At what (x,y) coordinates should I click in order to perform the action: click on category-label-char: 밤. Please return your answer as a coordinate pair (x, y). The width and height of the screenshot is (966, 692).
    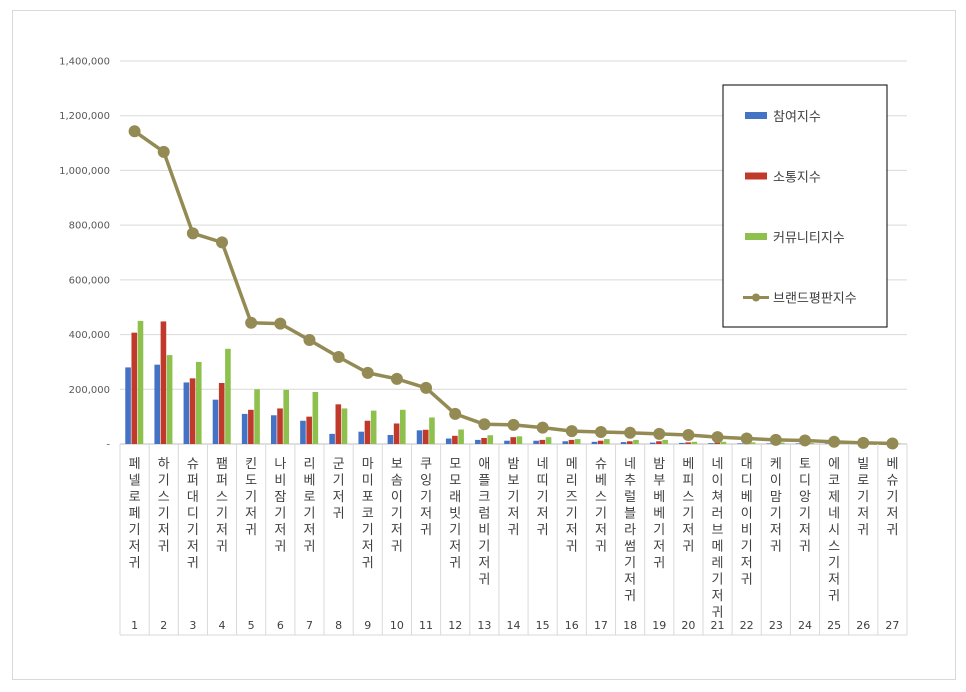
    Looking at the image, I should click on (514, 464).